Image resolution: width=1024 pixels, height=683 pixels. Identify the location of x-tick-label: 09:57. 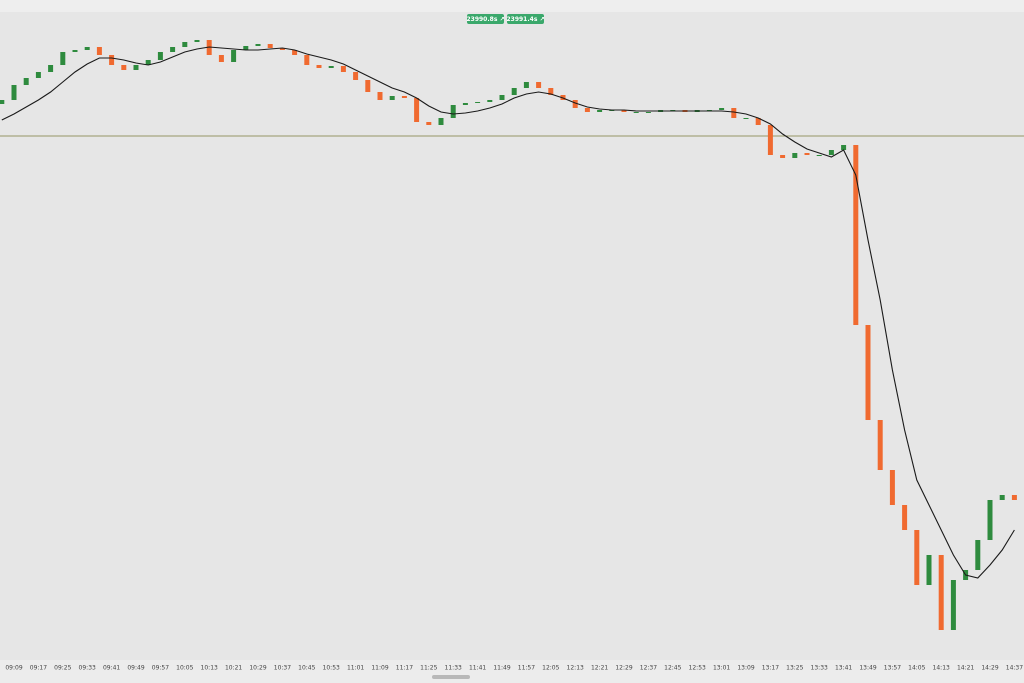
(160, 668).